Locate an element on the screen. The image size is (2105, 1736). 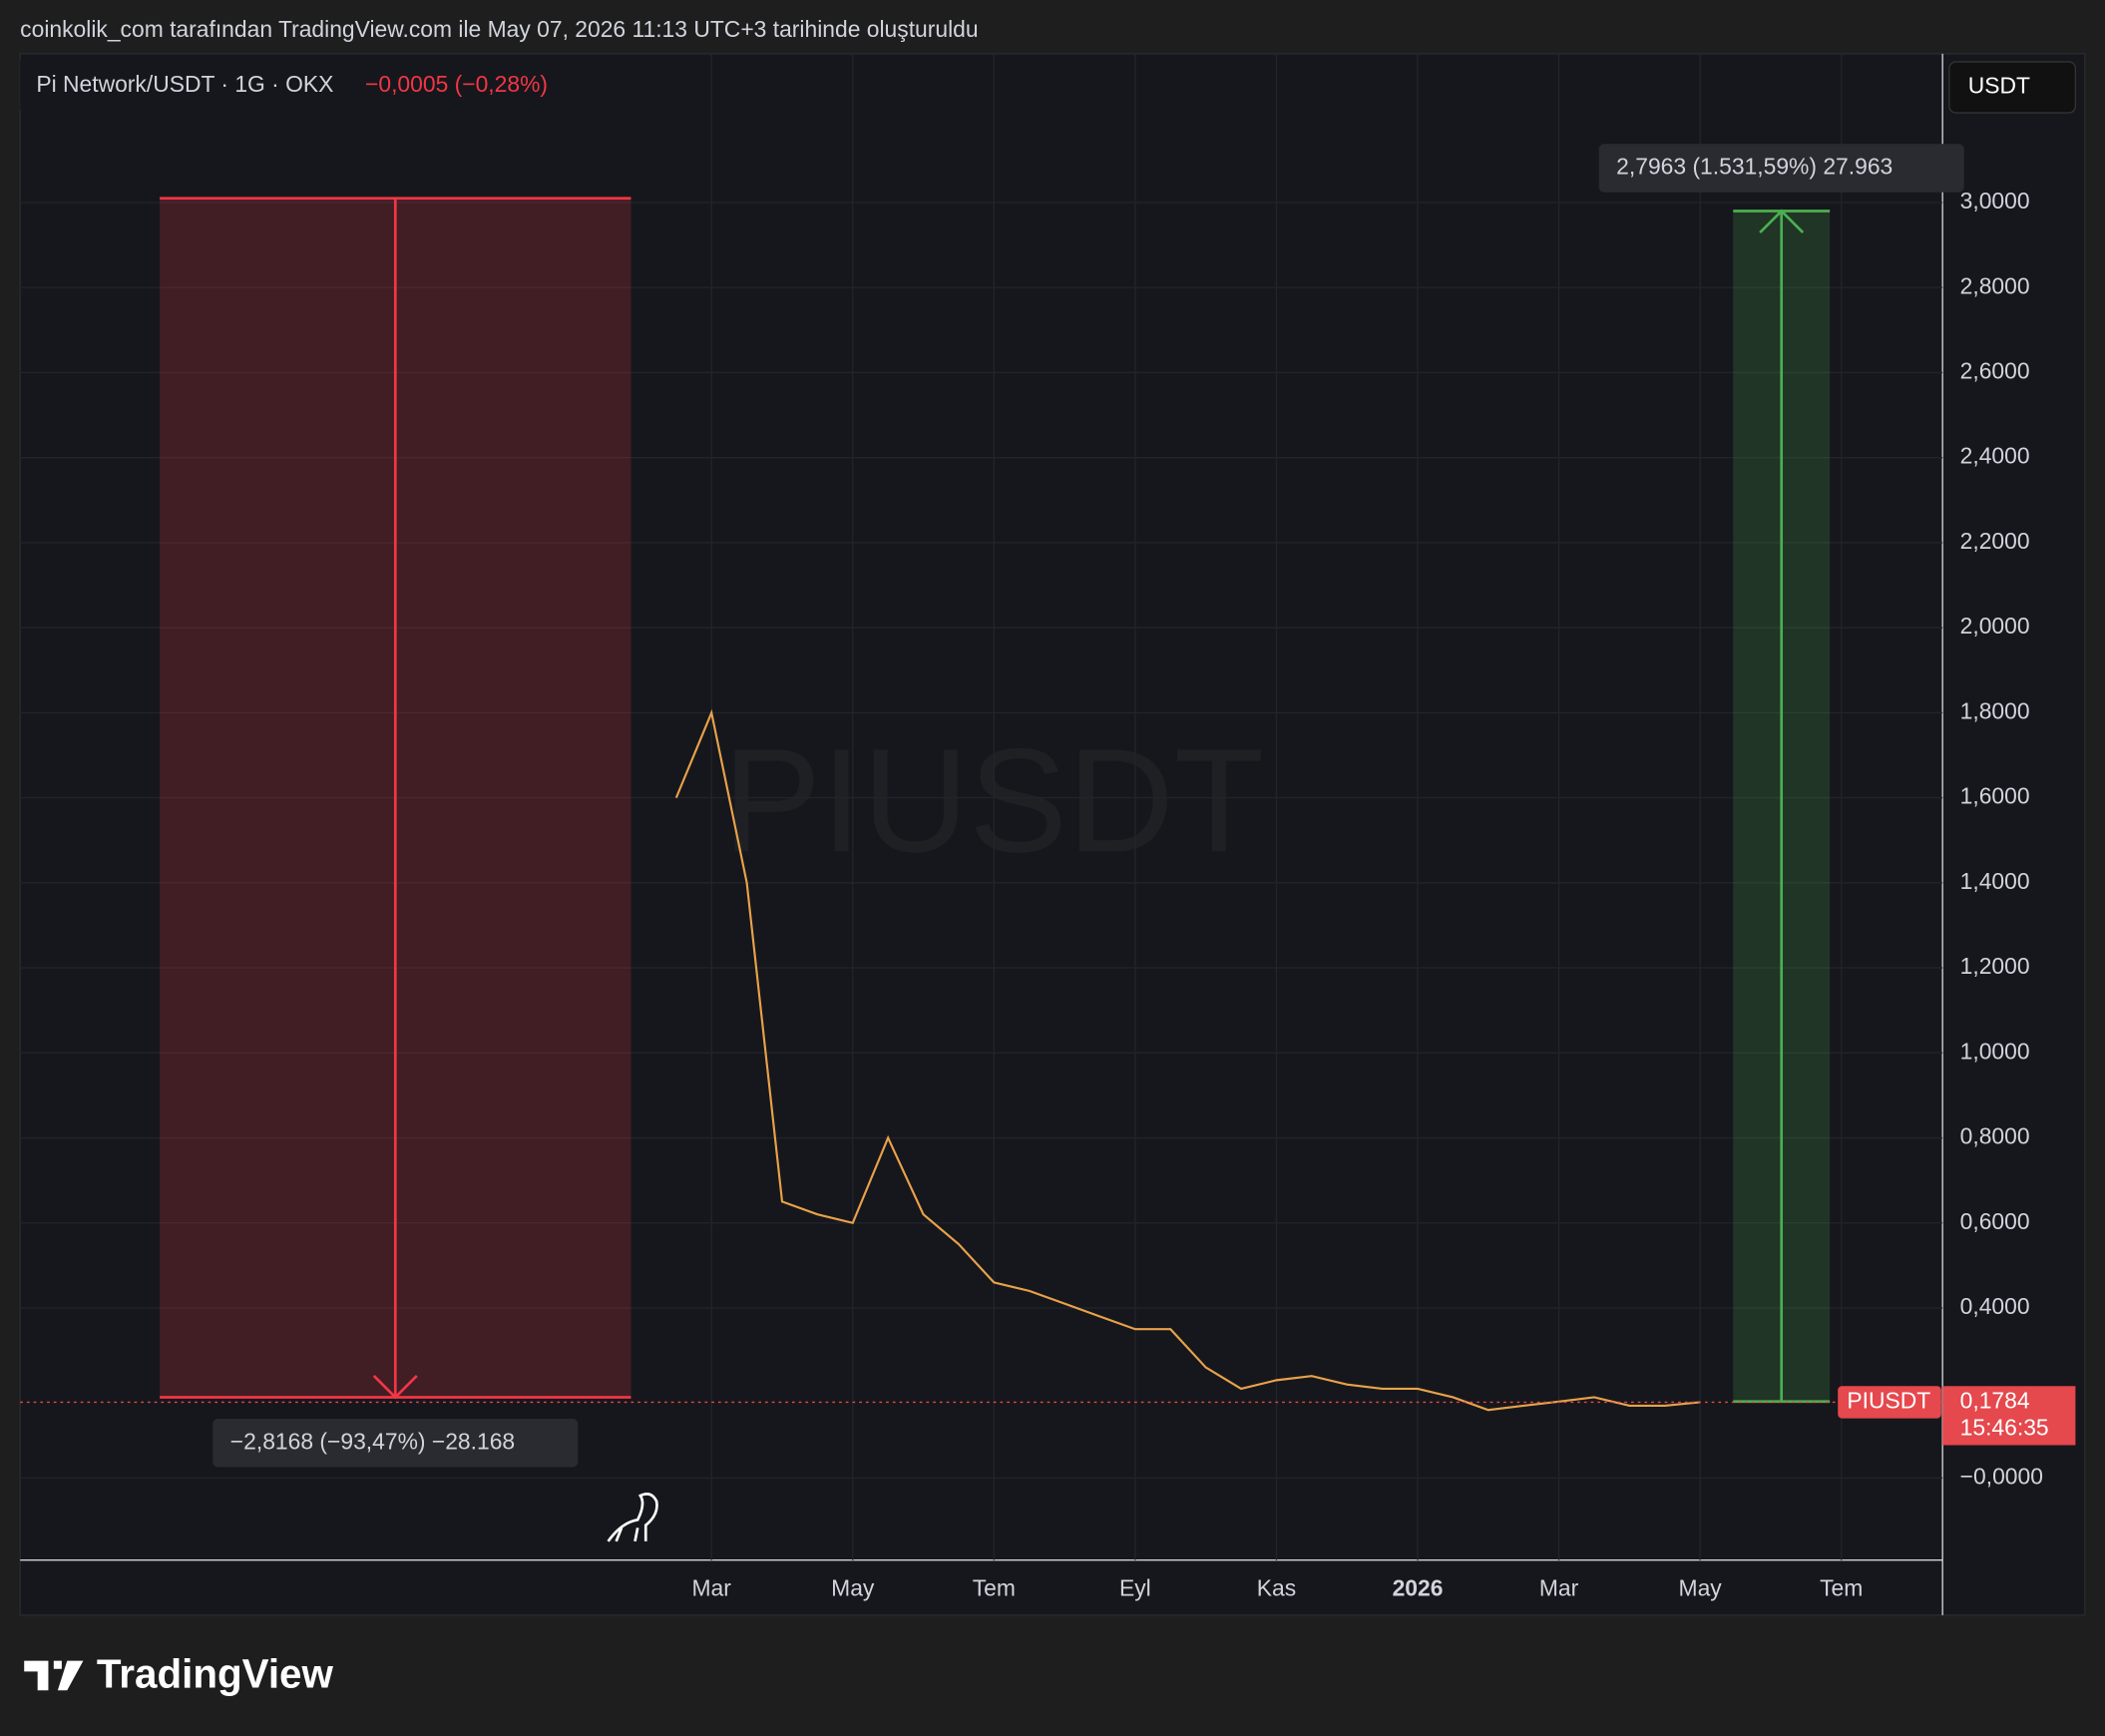
y-tick-label: 1,8000 is located at coordinates (1995, 710).